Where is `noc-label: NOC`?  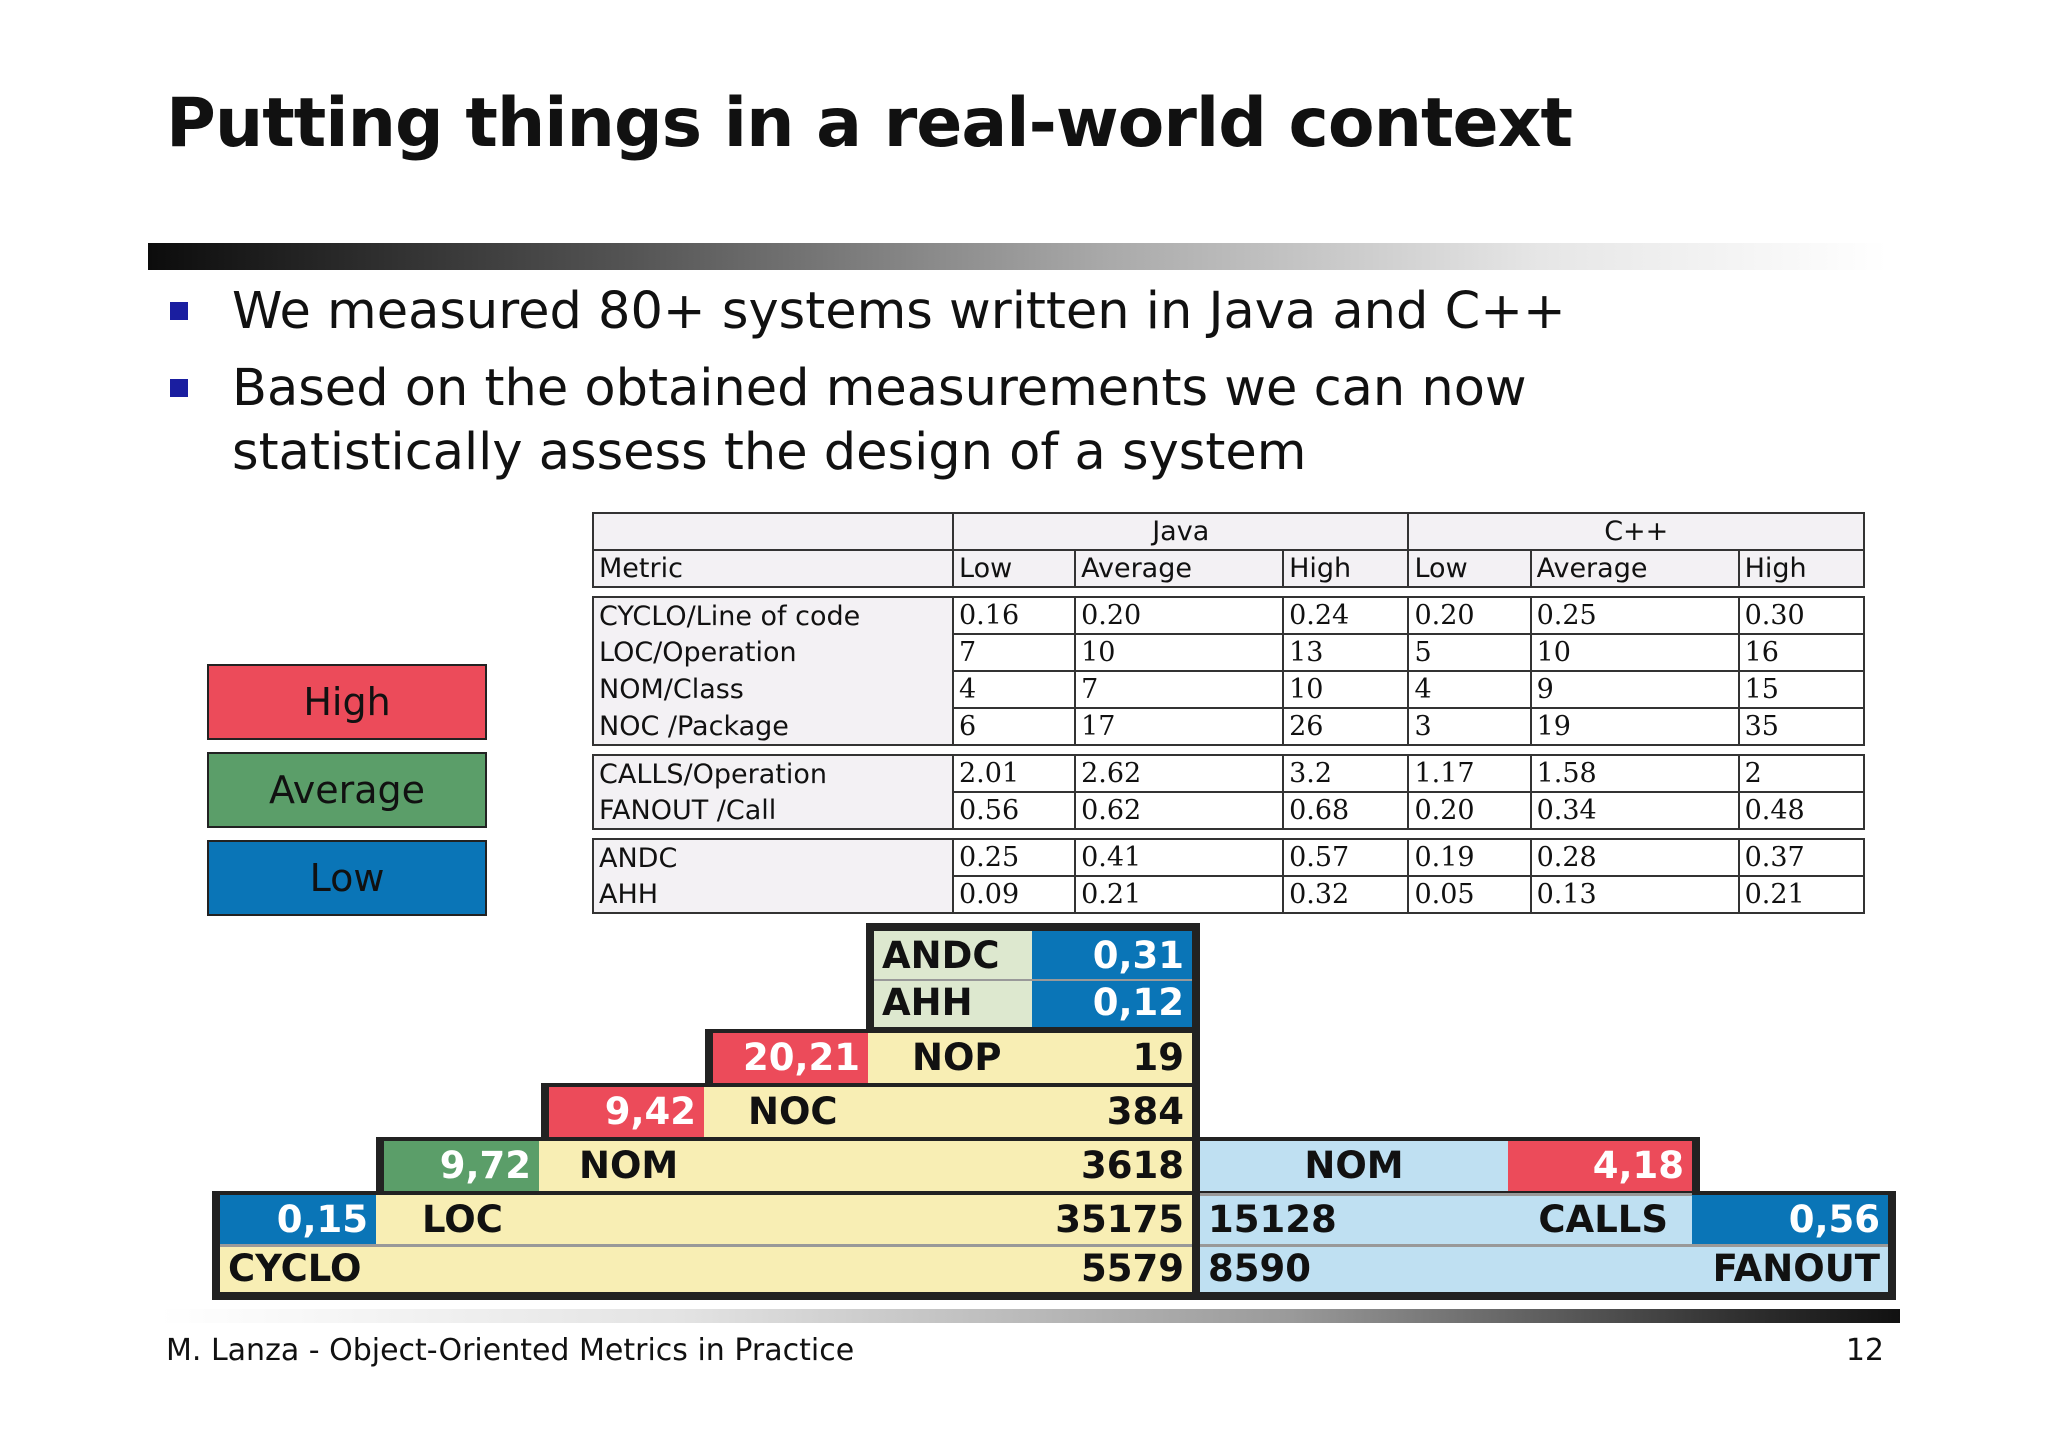
noc-label: NOC is located at coordinates (866, 1112).